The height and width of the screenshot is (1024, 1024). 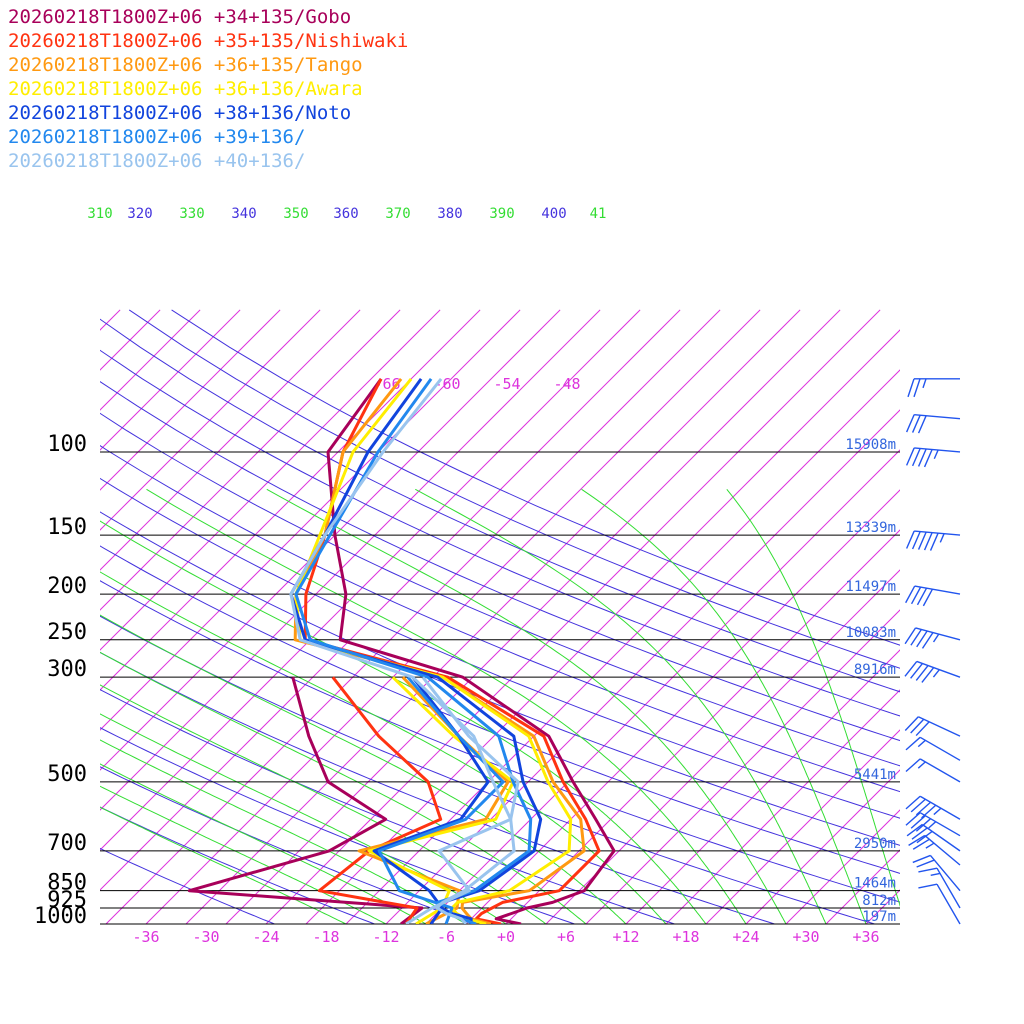 I want to click on temperature-tick-label: +0, so click(x=506, y=937).